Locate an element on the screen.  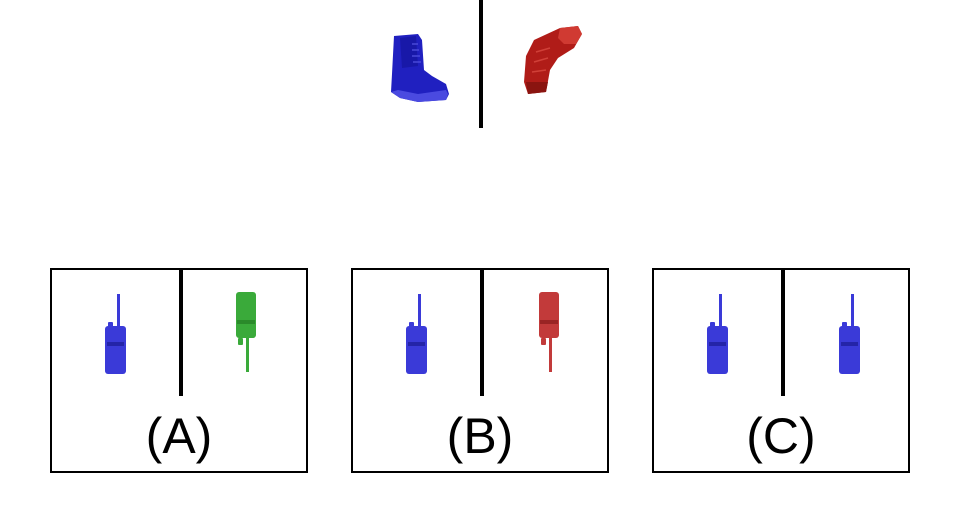
option-c-box: (C) is located at coordinates (781, 370).